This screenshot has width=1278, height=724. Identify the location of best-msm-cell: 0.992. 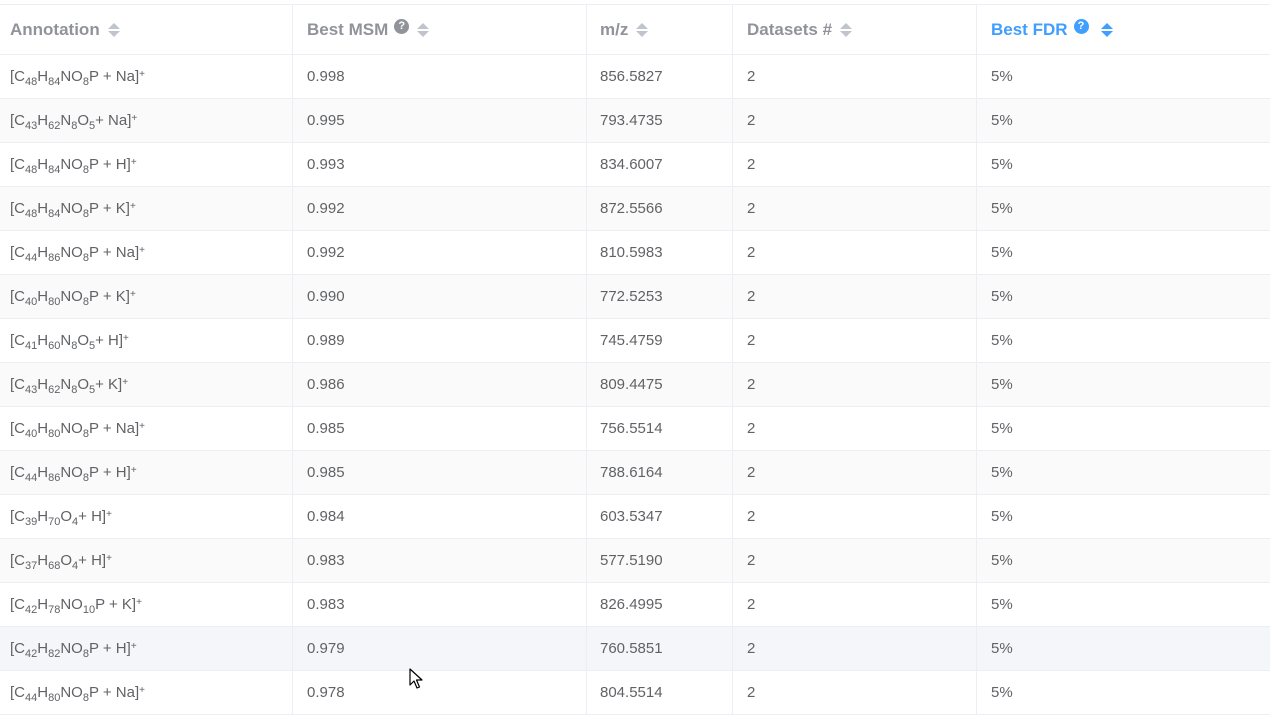
(440, 252).